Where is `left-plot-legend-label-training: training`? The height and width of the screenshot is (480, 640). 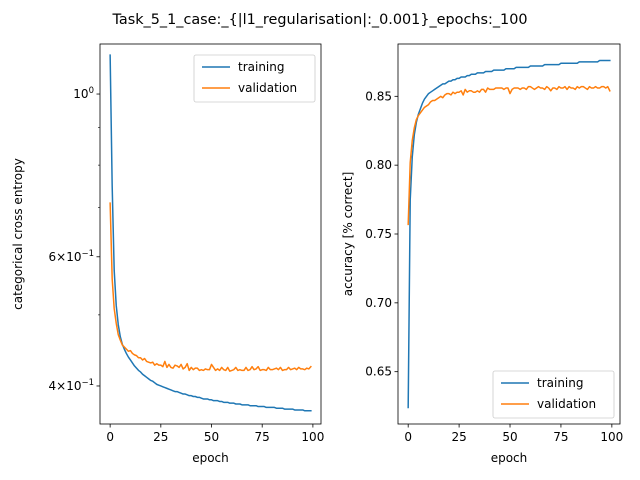
left-plot-legend-label-training: training is located at coordinates (261, 67).